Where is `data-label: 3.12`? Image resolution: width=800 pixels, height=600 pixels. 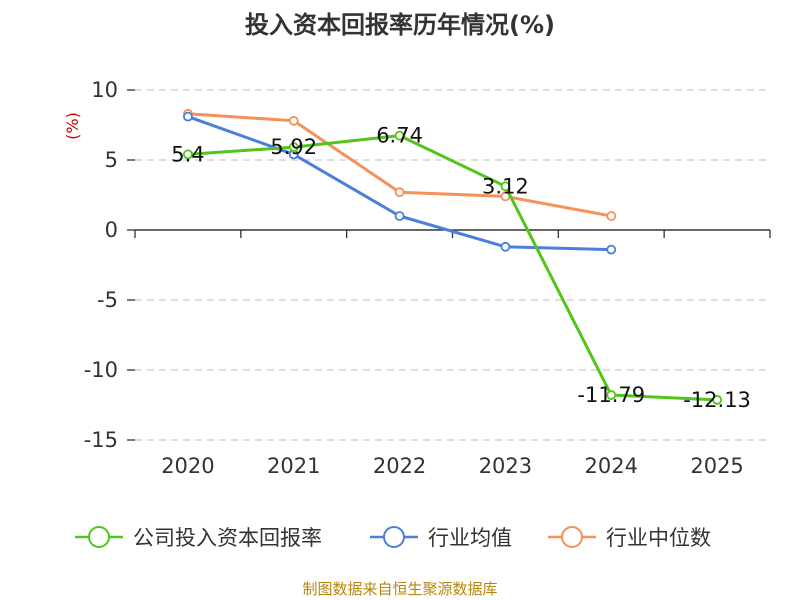
data-label: 3.12 is located at coordinates (505, 186).